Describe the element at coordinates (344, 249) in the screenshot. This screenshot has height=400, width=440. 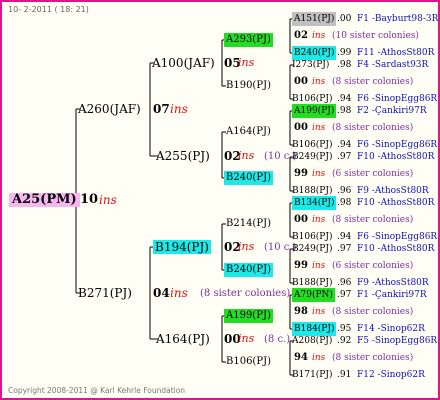
I see `gen4-score-6-top: .97` at that location.